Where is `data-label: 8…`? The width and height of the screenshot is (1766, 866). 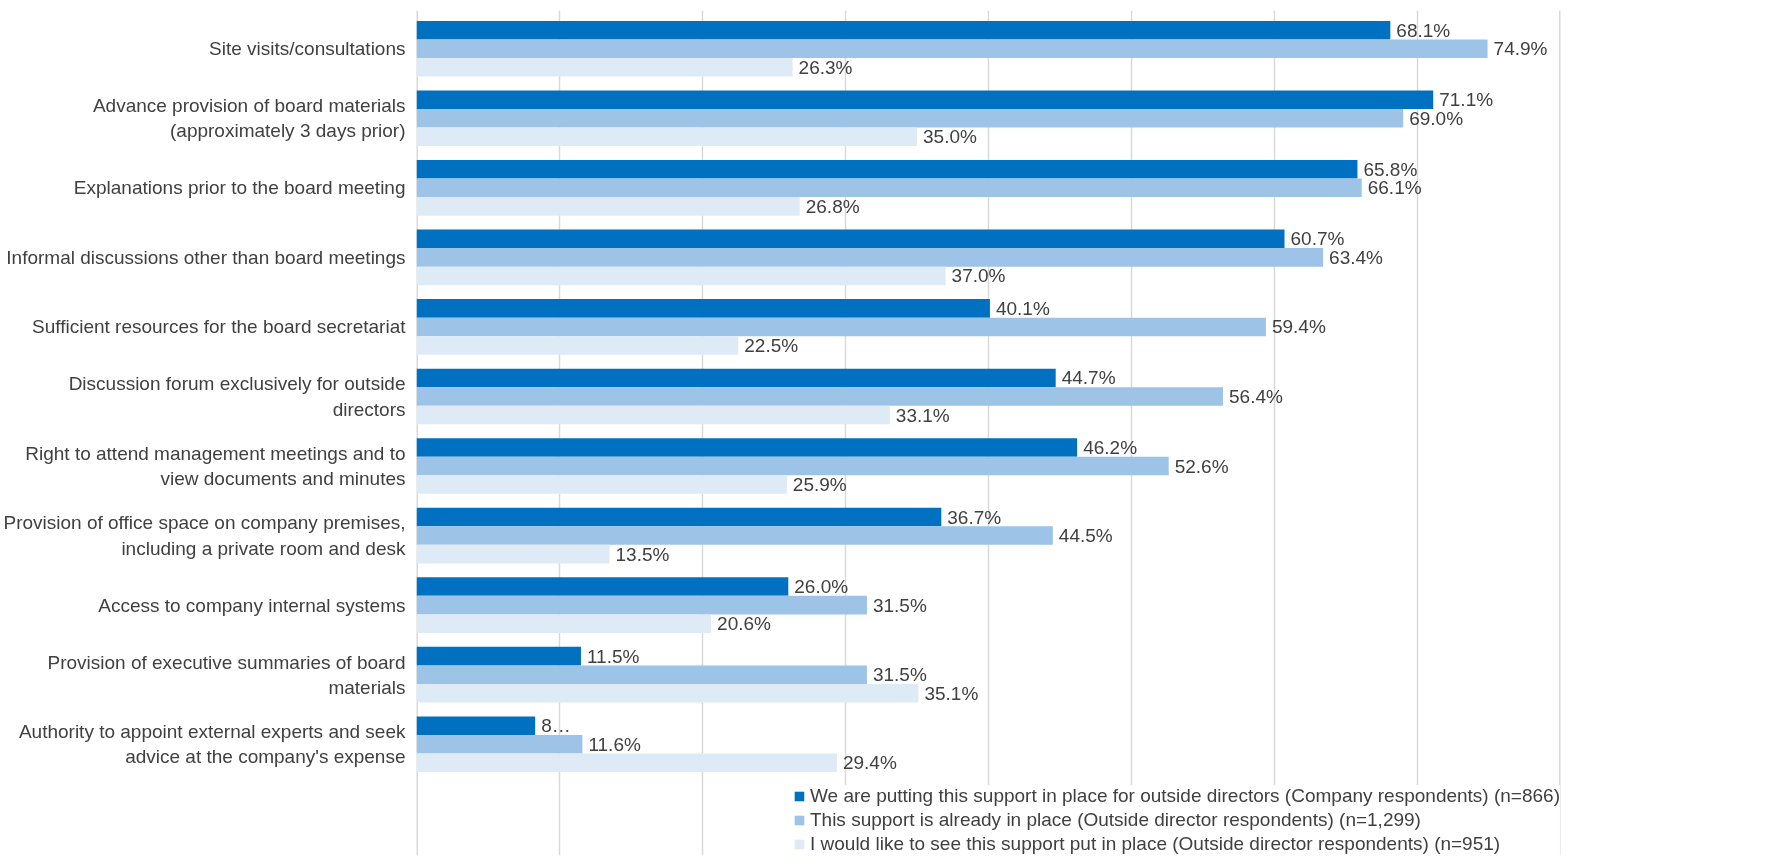
data-label: 8… is located at coordinates (556, 726).